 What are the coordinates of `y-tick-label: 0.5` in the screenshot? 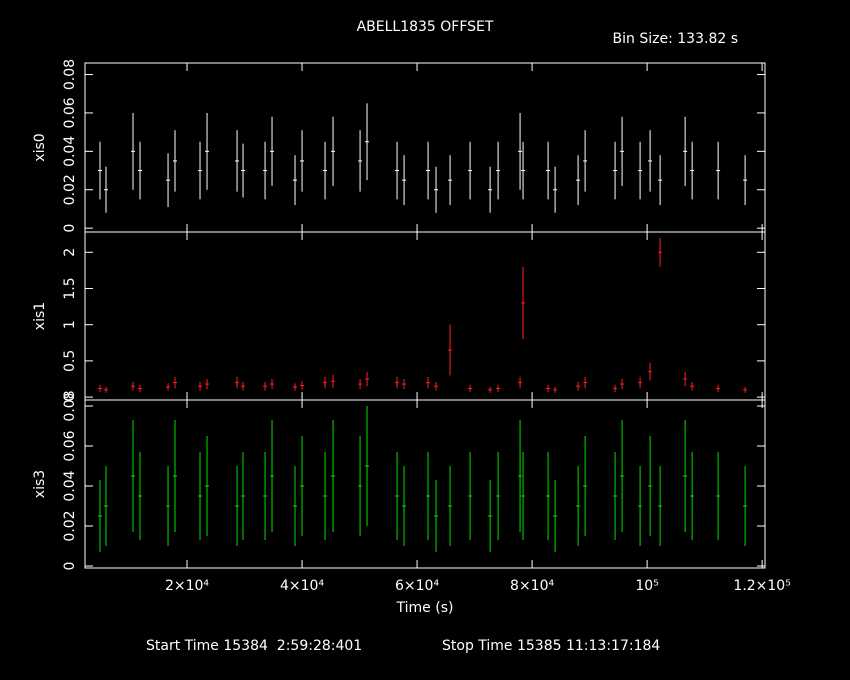 It's located at (70, 361).